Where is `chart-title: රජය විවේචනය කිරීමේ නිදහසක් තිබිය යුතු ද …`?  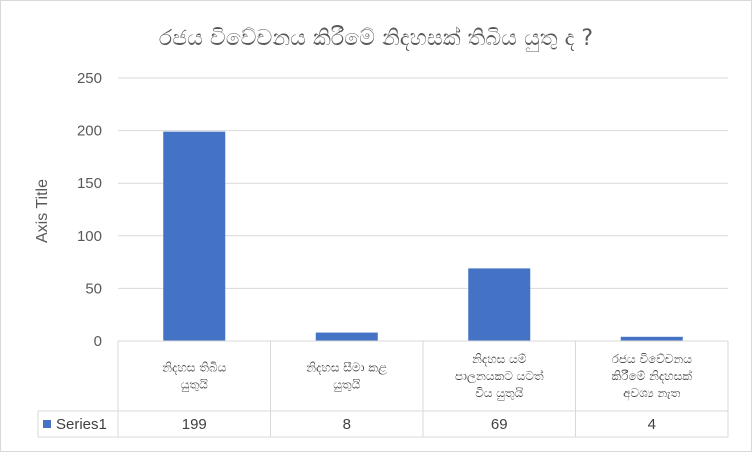 chart-title: රජය විවේචනය කිරීමේ නිදහසක් තිබිය යුතු ද … is located at coordinates (376, 38).